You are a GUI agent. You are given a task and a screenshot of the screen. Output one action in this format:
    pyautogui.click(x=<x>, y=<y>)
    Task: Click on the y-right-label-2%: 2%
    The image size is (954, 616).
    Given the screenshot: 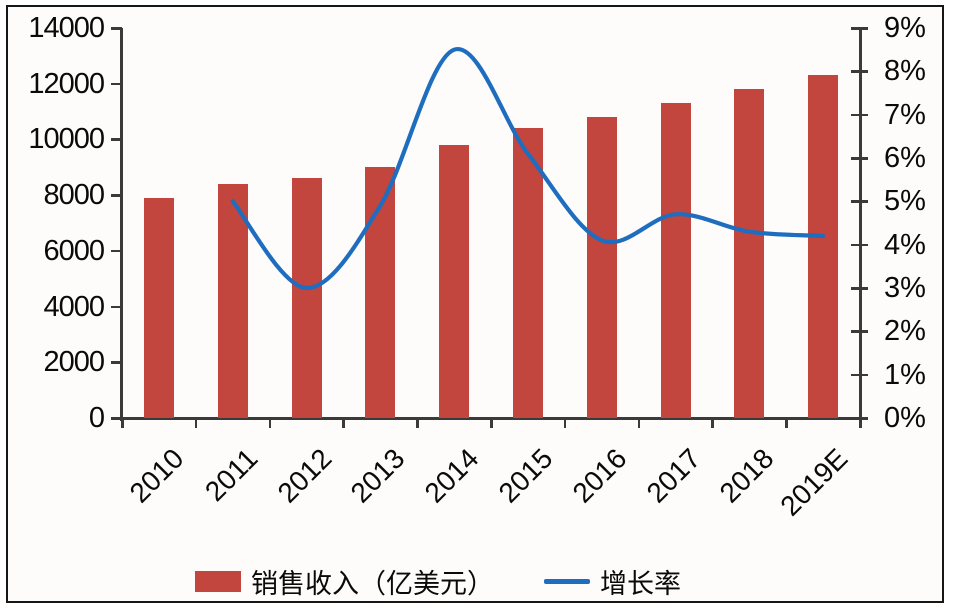 What is the action you would take?
    pyautogui.click(x=905, y=331)
    